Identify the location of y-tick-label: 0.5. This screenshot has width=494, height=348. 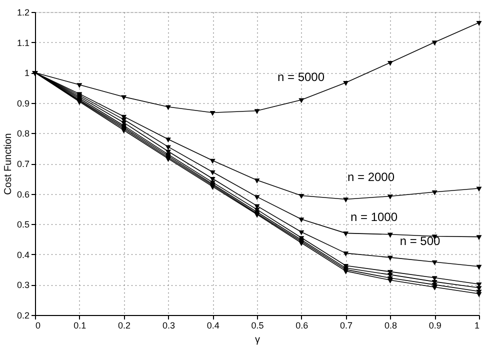
(23, 225).